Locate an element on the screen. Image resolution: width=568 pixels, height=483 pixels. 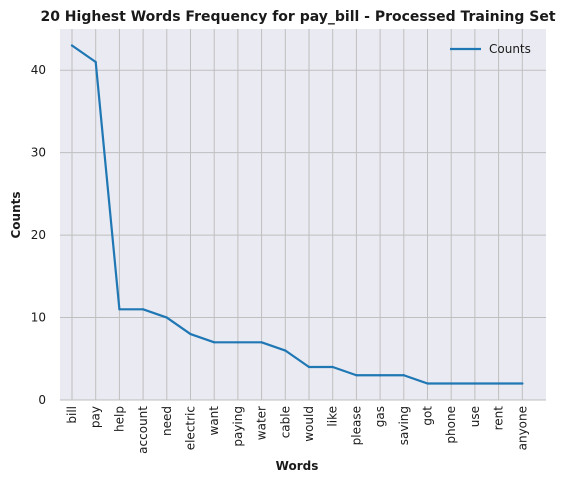
data-point-paying is located at coordinates (237, 342).